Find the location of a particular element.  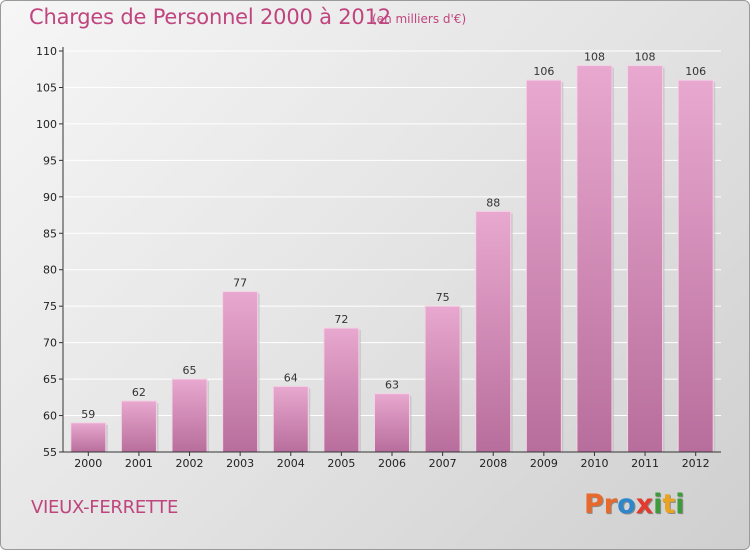

bar-value-label: 63 is located at coordinates (392, 385).